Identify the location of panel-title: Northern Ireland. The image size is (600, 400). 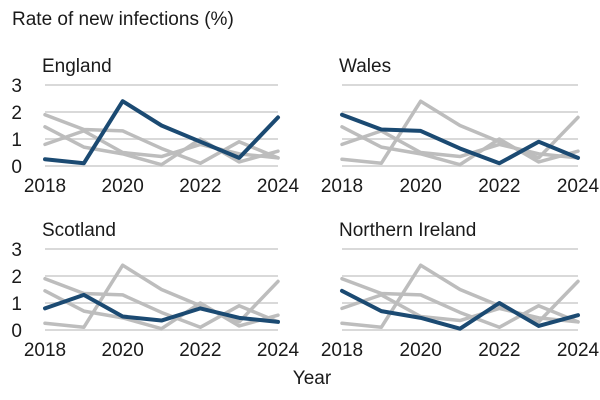
(407, 230).